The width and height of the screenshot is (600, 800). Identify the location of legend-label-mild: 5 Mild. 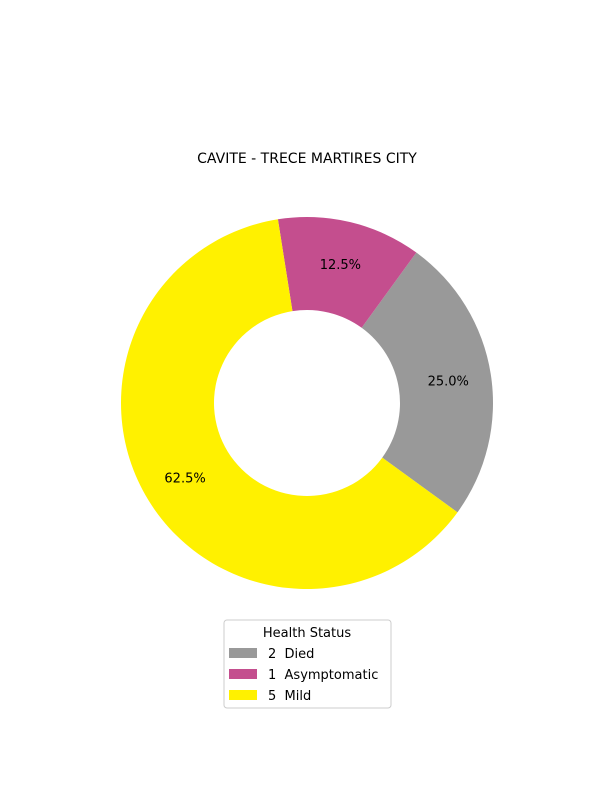
(289, 696).